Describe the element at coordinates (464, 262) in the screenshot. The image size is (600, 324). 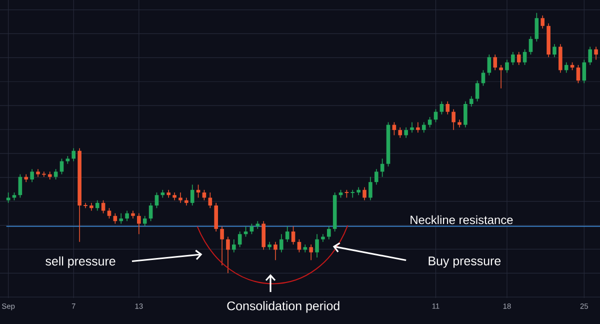
I see `annotation: Buy pressure` at that location.